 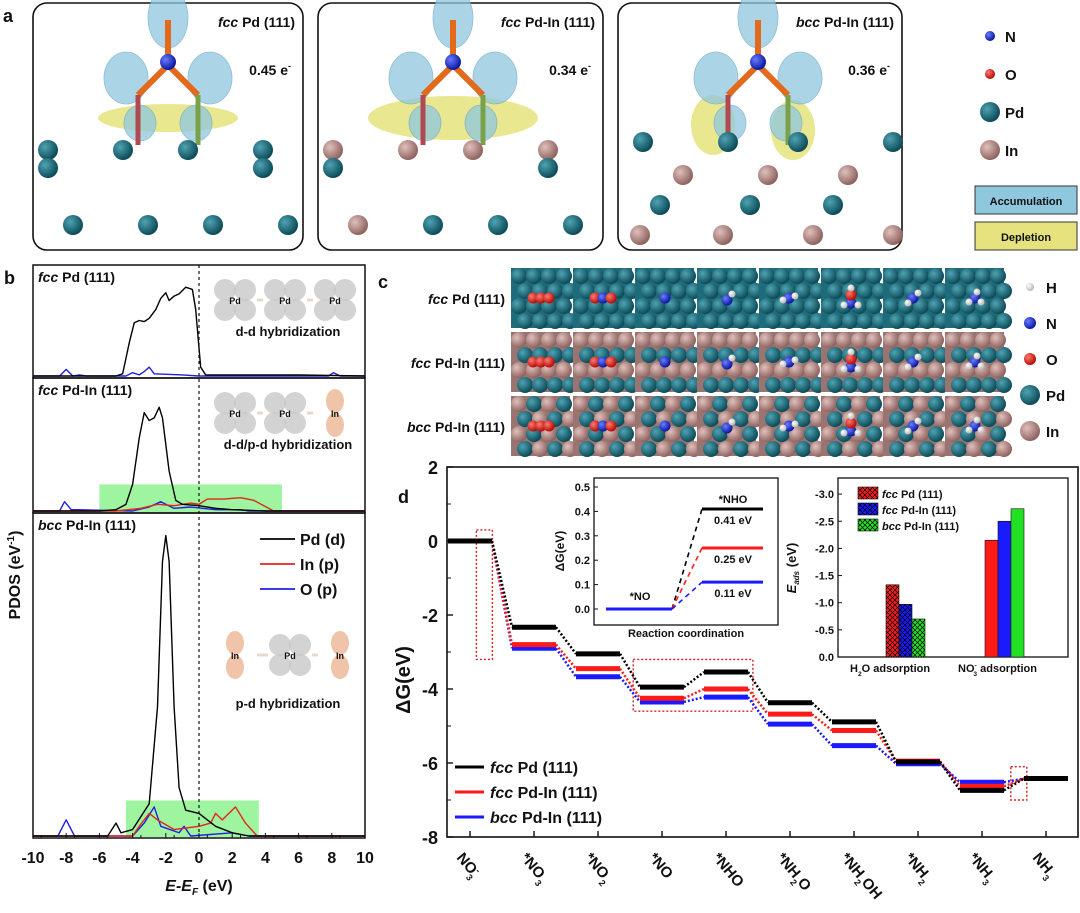 I want to click on y-axis-label: ΔG(eV), so click(x=404, y=680).